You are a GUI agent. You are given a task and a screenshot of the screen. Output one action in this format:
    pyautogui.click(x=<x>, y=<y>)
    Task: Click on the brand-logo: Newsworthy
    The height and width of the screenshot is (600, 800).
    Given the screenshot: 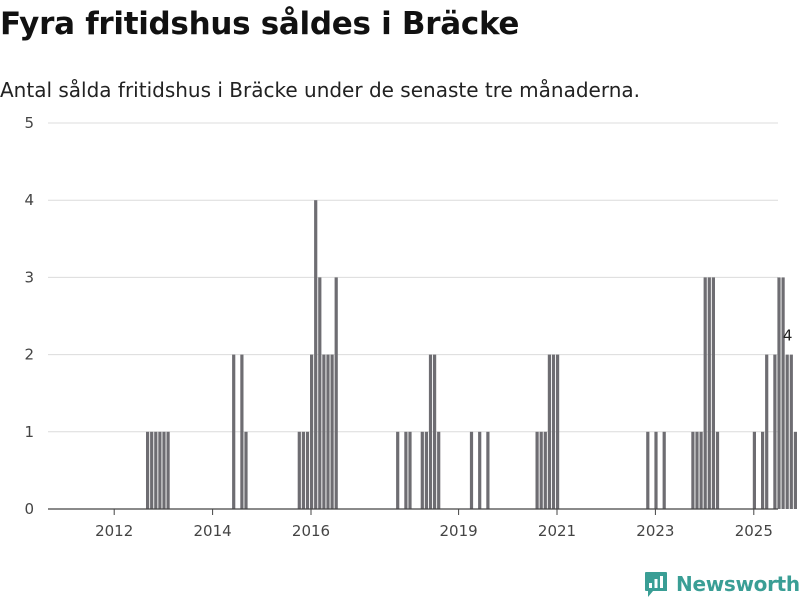 What is the action you would take?
    pyautogui.click(x=722, y=584)
    